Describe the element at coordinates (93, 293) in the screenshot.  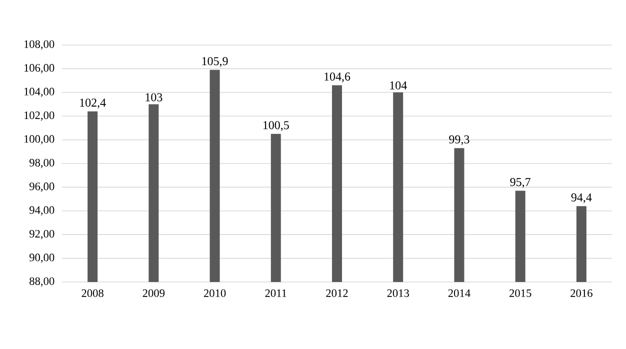
I see `x-tick-label: 2008` at that location.